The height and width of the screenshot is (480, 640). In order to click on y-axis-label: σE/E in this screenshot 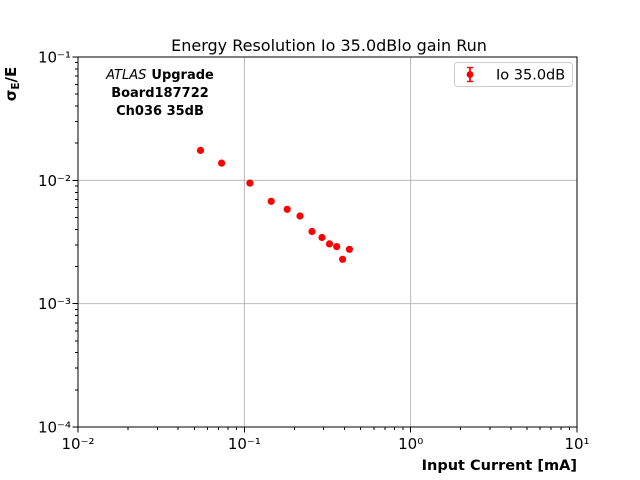, I will do `click(12, 84)`.